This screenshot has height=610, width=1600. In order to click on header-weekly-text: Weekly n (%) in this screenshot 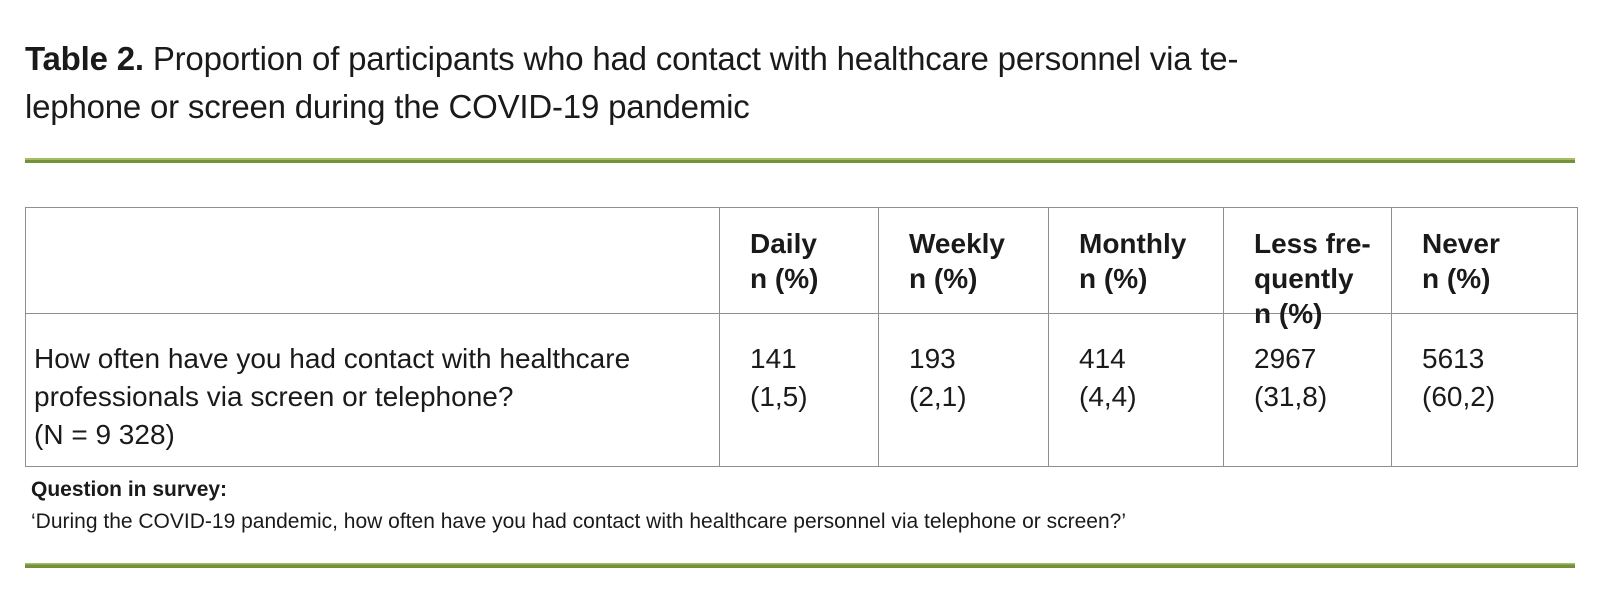, I will do `click(963, 252)`.